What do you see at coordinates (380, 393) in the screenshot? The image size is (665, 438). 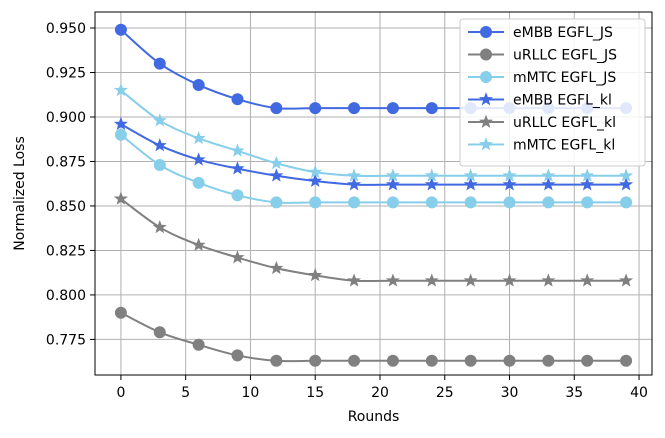 I see `x-tick-label: 20` at bounding box center [380, 393].